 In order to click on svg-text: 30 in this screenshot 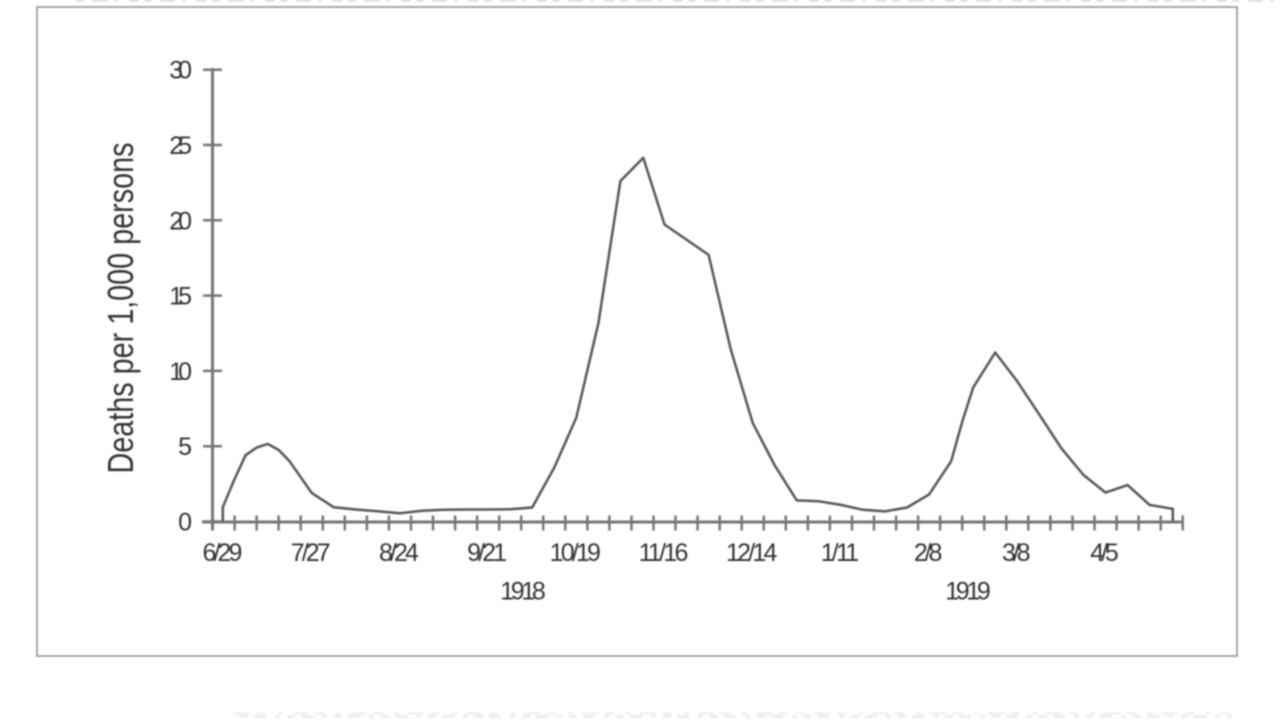, I will do `click(180, 71)`.